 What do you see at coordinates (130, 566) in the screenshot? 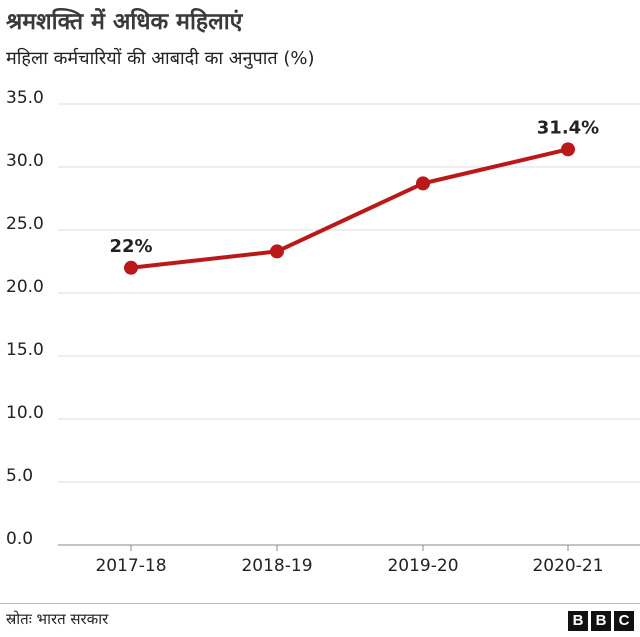
I see `x-tick-label: 2017-18` at bounding box center [130, 566].